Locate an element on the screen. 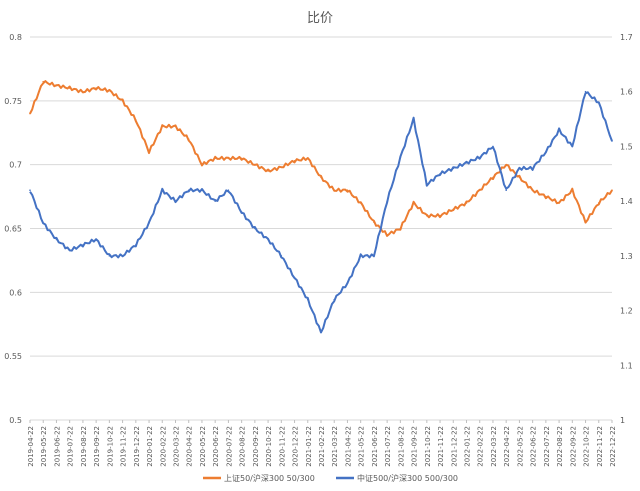 This screenshot has width=640, height=491. x-tick-label: 2019-04-22 is located at coordinates (31, 446).